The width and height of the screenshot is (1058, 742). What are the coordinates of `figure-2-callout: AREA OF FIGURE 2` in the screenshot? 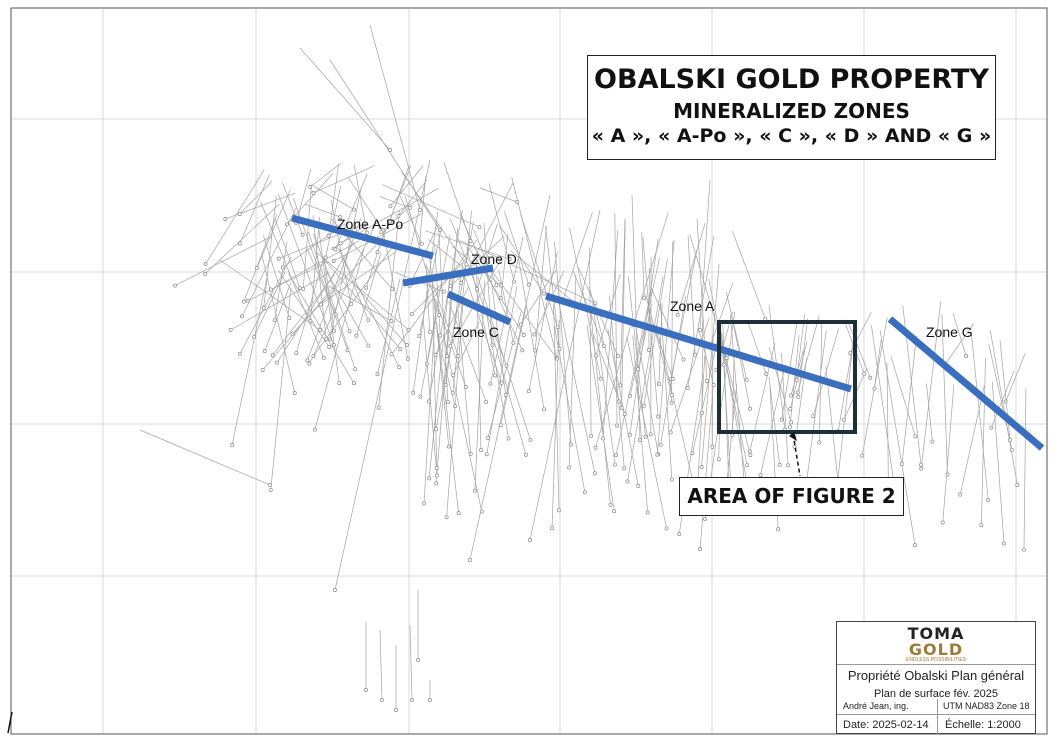 It's located at (791, 496).